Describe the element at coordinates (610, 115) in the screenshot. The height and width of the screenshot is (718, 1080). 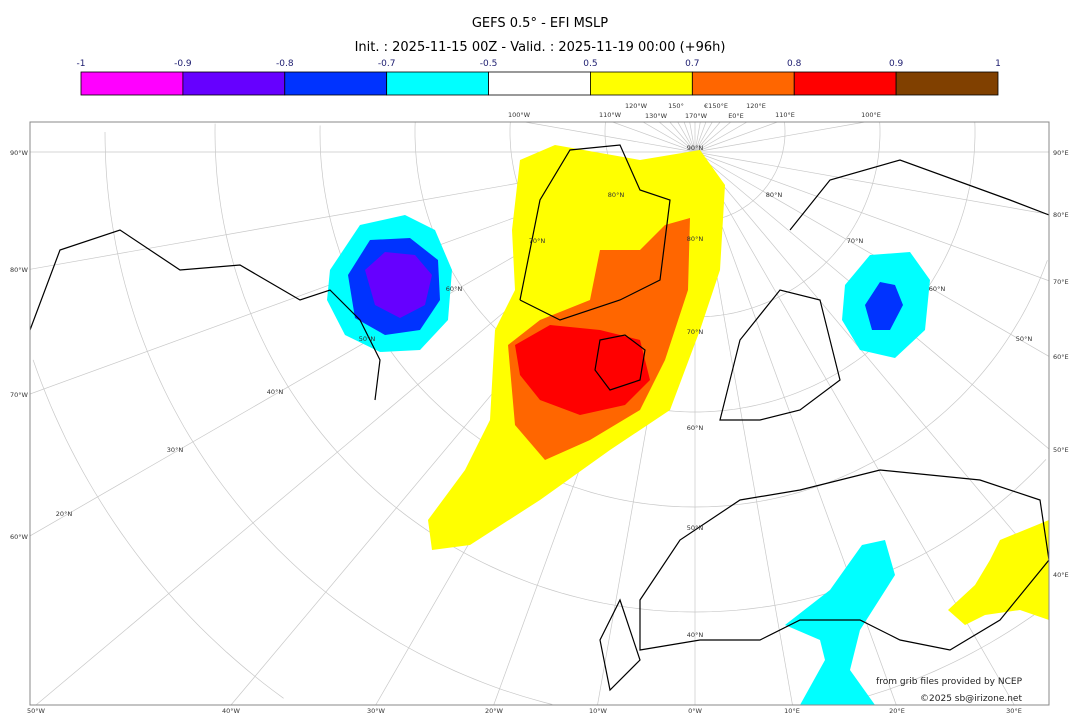
I see `graticule-label: 110°W` at that location.